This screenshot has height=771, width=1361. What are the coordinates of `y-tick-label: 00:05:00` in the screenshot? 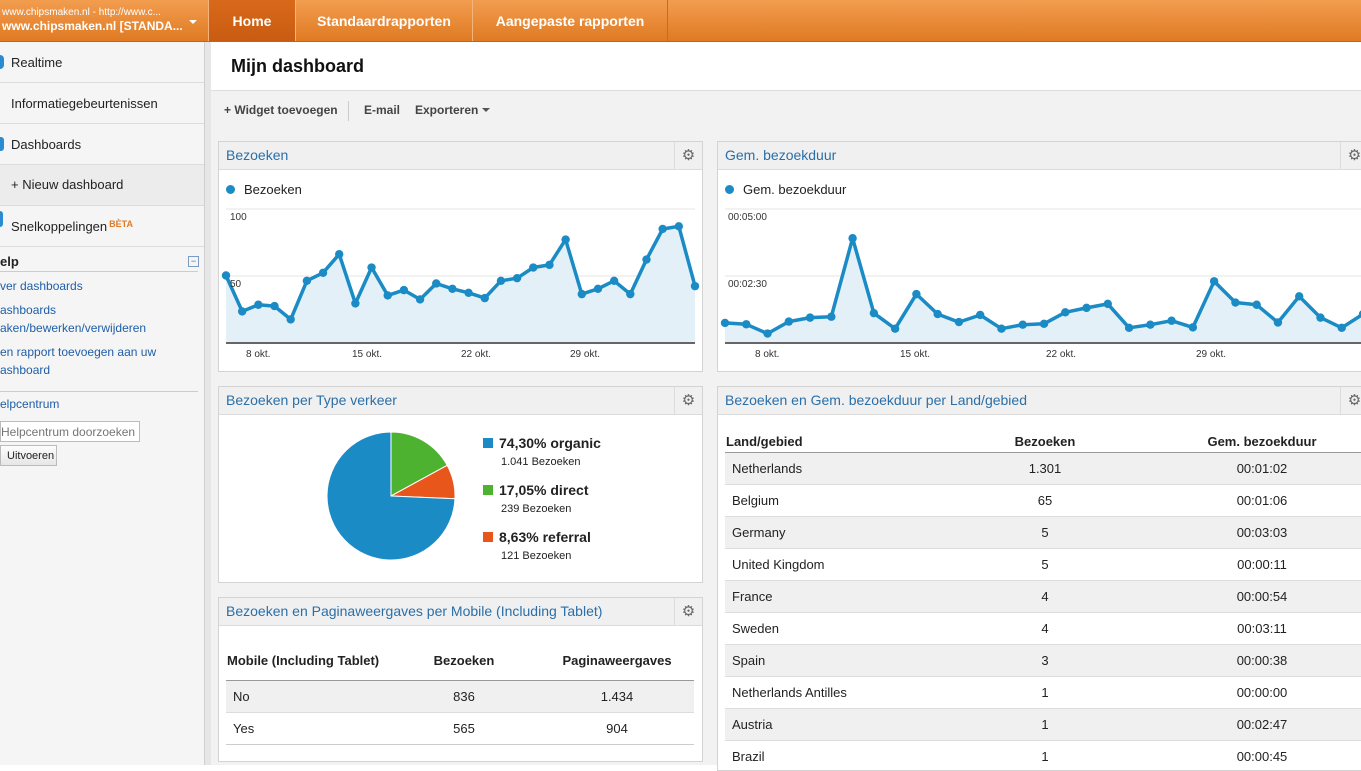 It's located at (747, 217).